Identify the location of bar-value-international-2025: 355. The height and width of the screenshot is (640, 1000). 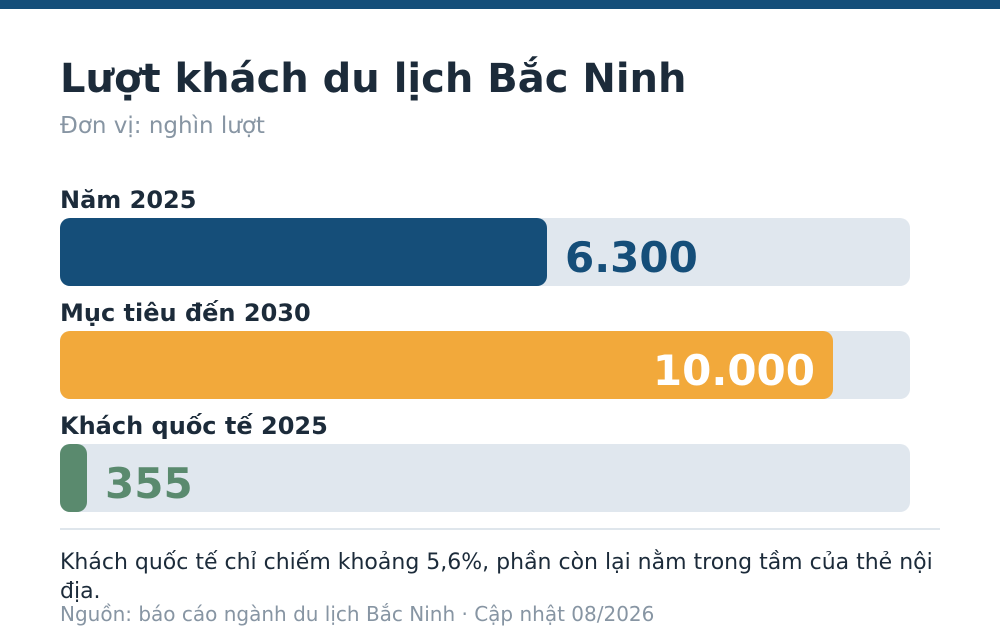
(149, 483).